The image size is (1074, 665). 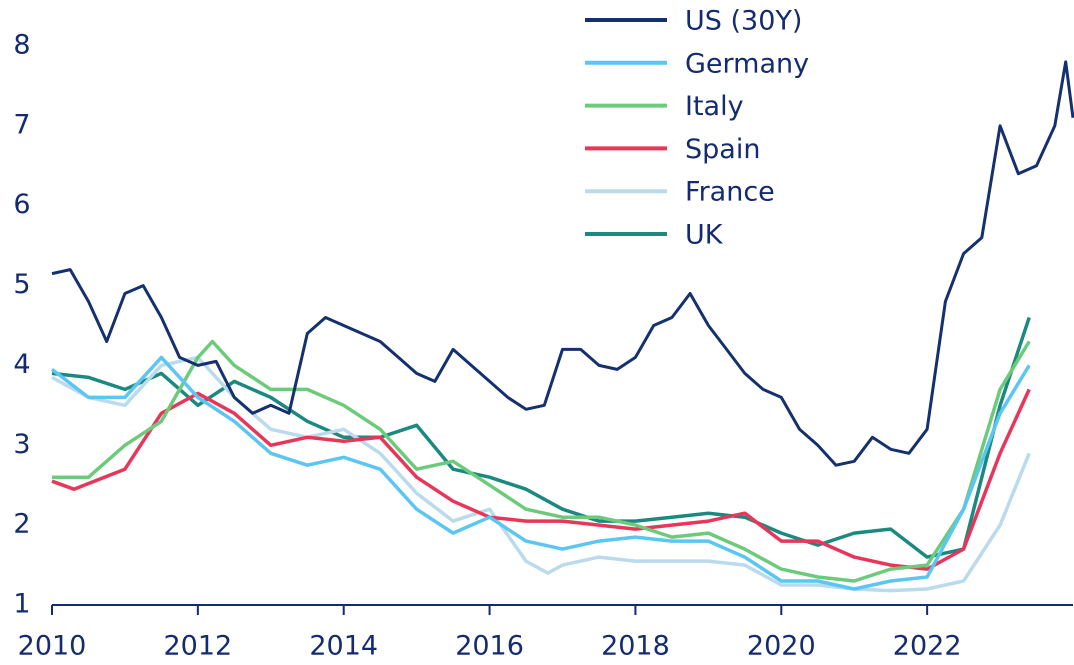 What do you see at coordinates (730, 192) in the screenshot?
I see `legend-label: France` at bounding box center [730, 192].